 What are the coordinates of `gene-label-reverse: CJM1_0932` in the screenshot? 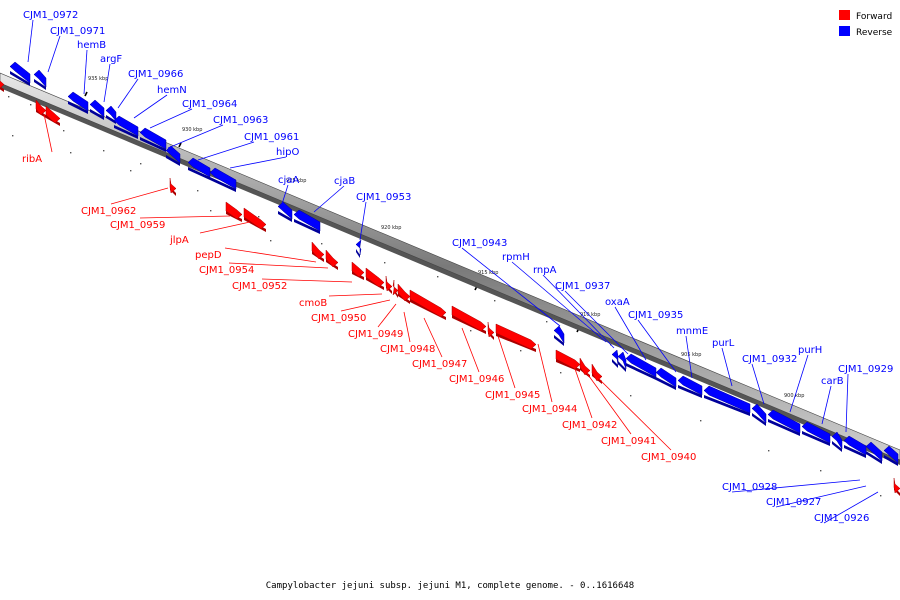 It's located at (769, 359).